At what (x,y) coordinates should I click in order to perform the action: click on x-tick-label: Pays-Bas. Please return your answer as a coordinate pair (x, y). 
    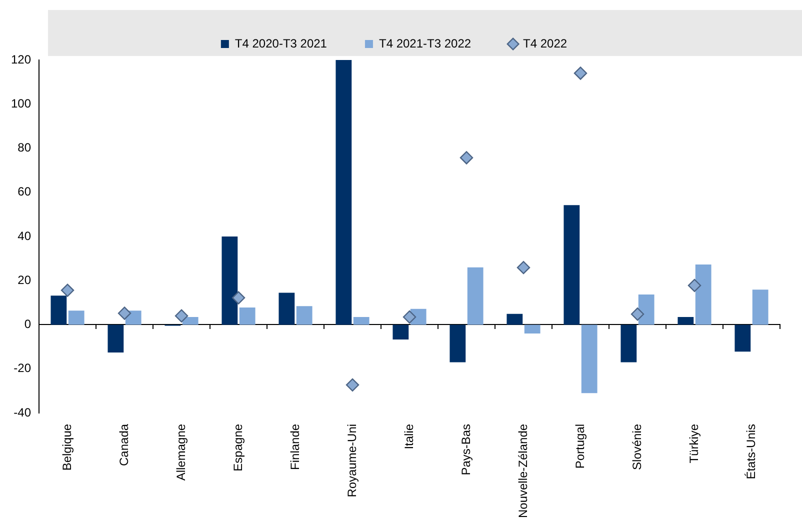
    Looking at the image, I should click on (465, 450).